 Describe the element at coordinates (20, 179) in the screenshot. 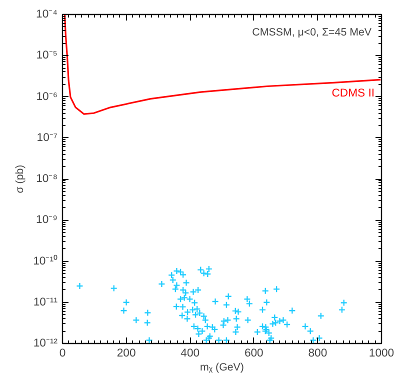

I see `y-axis-title: σ (pb)` at that location.